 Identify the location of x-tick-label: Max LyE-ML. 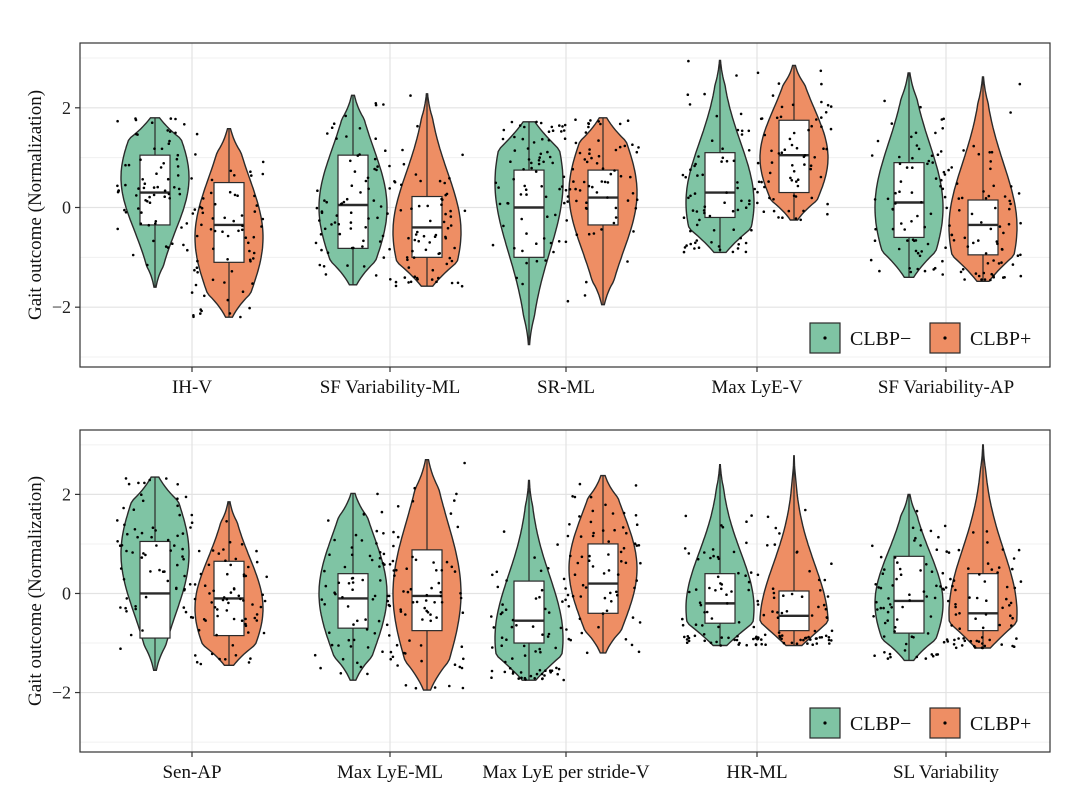
(390, 772).